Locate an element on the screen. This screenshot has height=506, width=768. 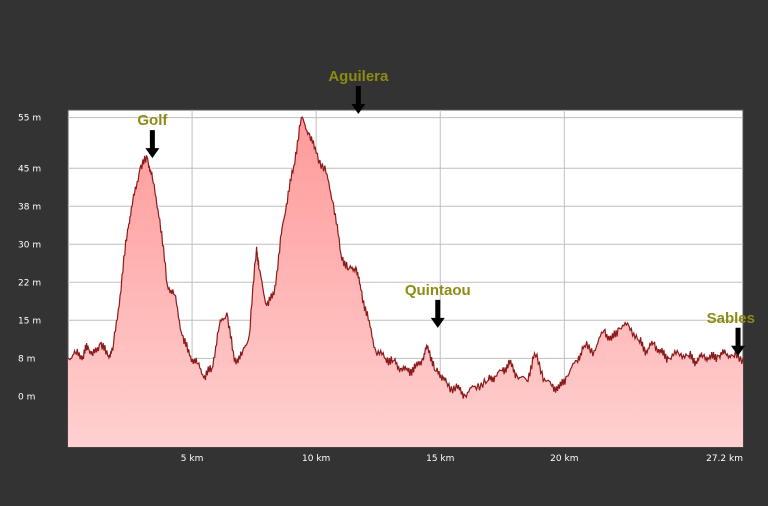
waypoint-marker: Quintaou is located at coordinates (438, 305).